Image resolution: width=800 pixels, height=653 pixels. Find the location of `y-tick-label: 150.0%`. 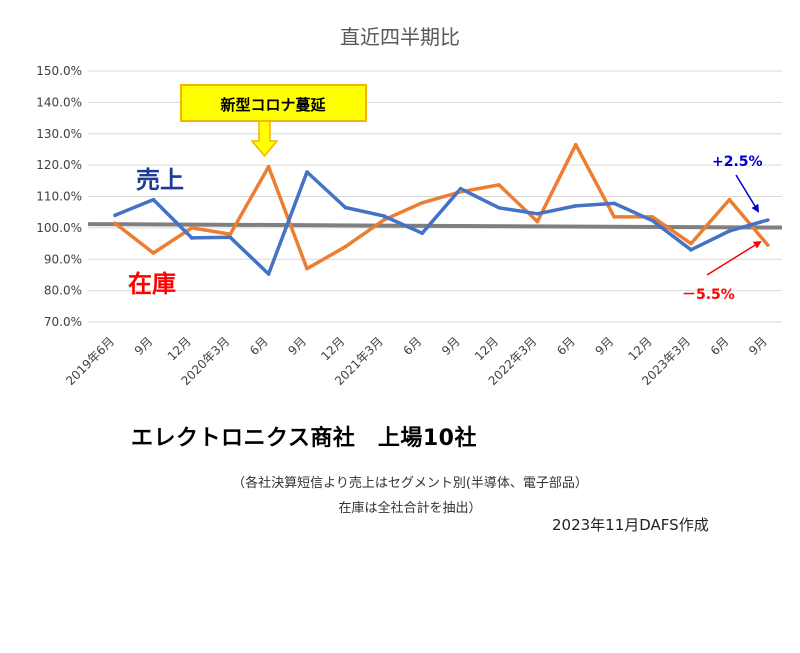

y-tick-label: 150.0% is located at coordinates (59, 71).